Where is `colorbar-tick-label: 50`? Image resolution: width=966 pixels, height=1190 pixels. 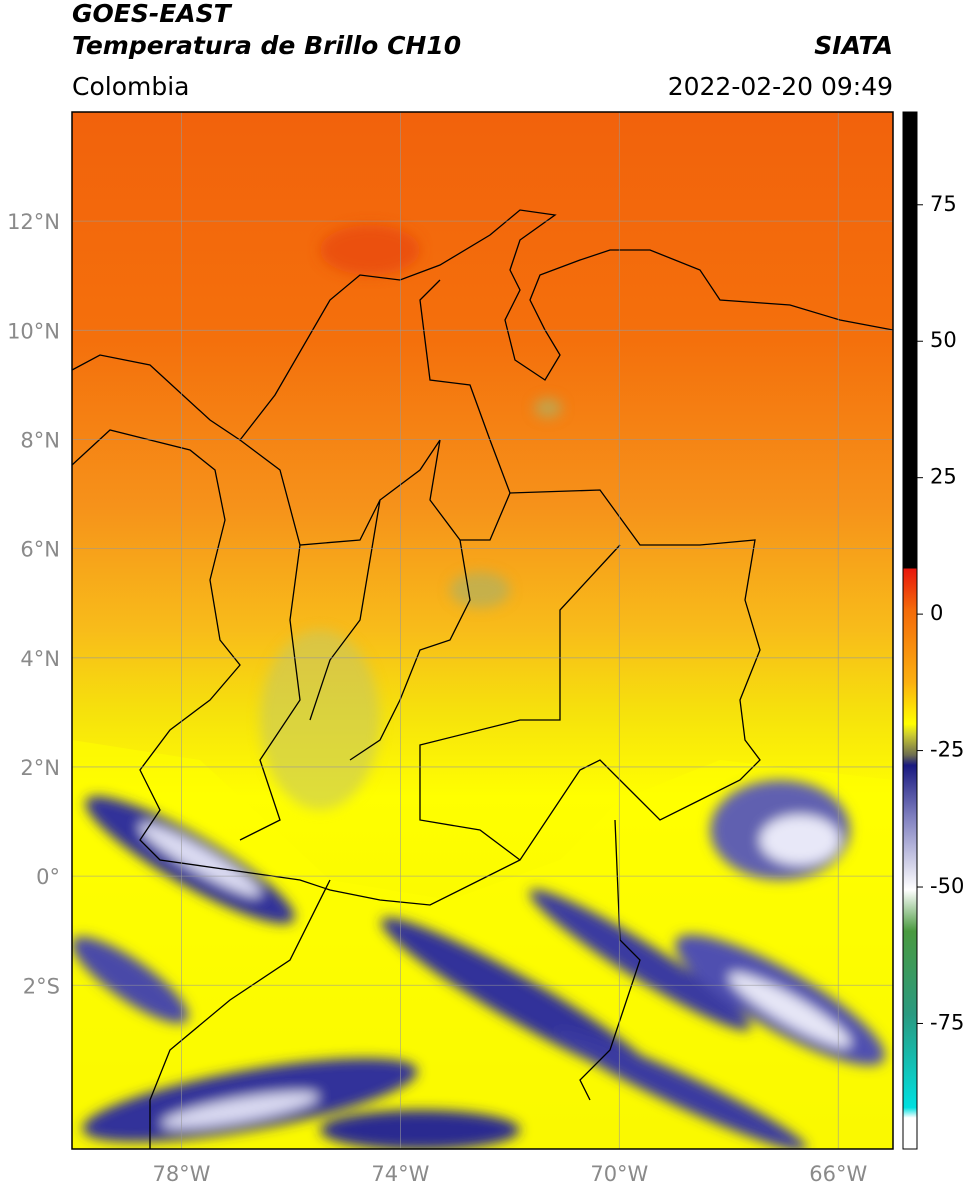
colorbar-tick-label: 50 is located at coordinates (943, 340).